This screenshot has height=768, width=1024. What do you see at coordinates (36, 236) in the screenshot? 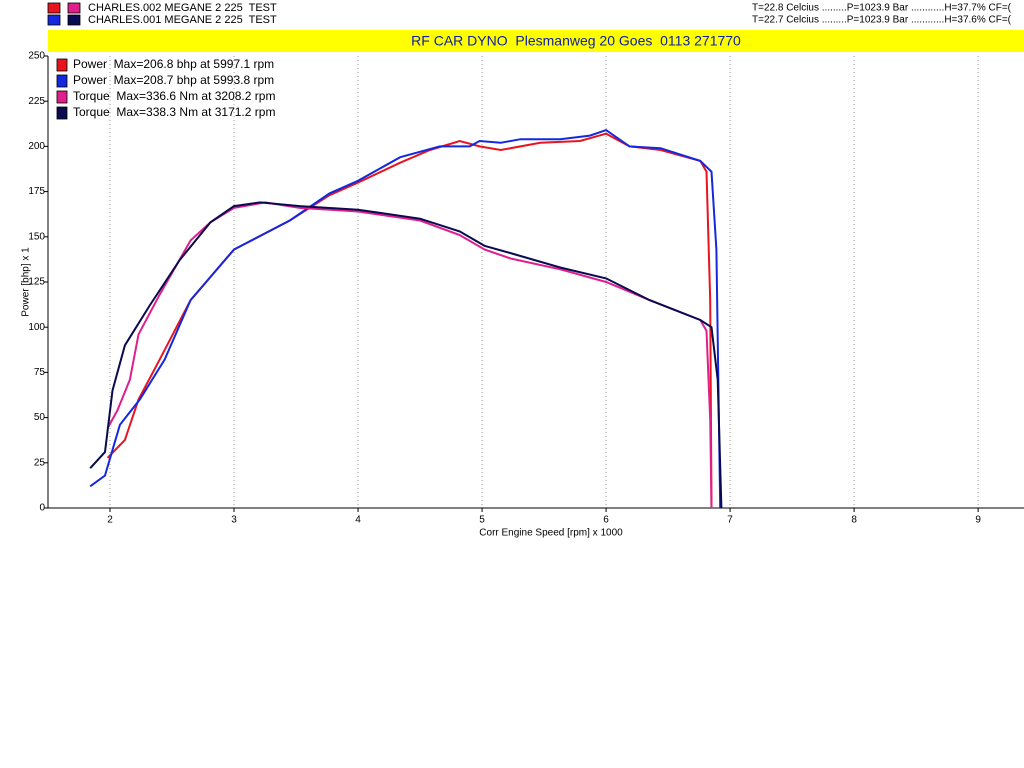
I see `y-tick-label: 150` at bounding box center [36, 236].